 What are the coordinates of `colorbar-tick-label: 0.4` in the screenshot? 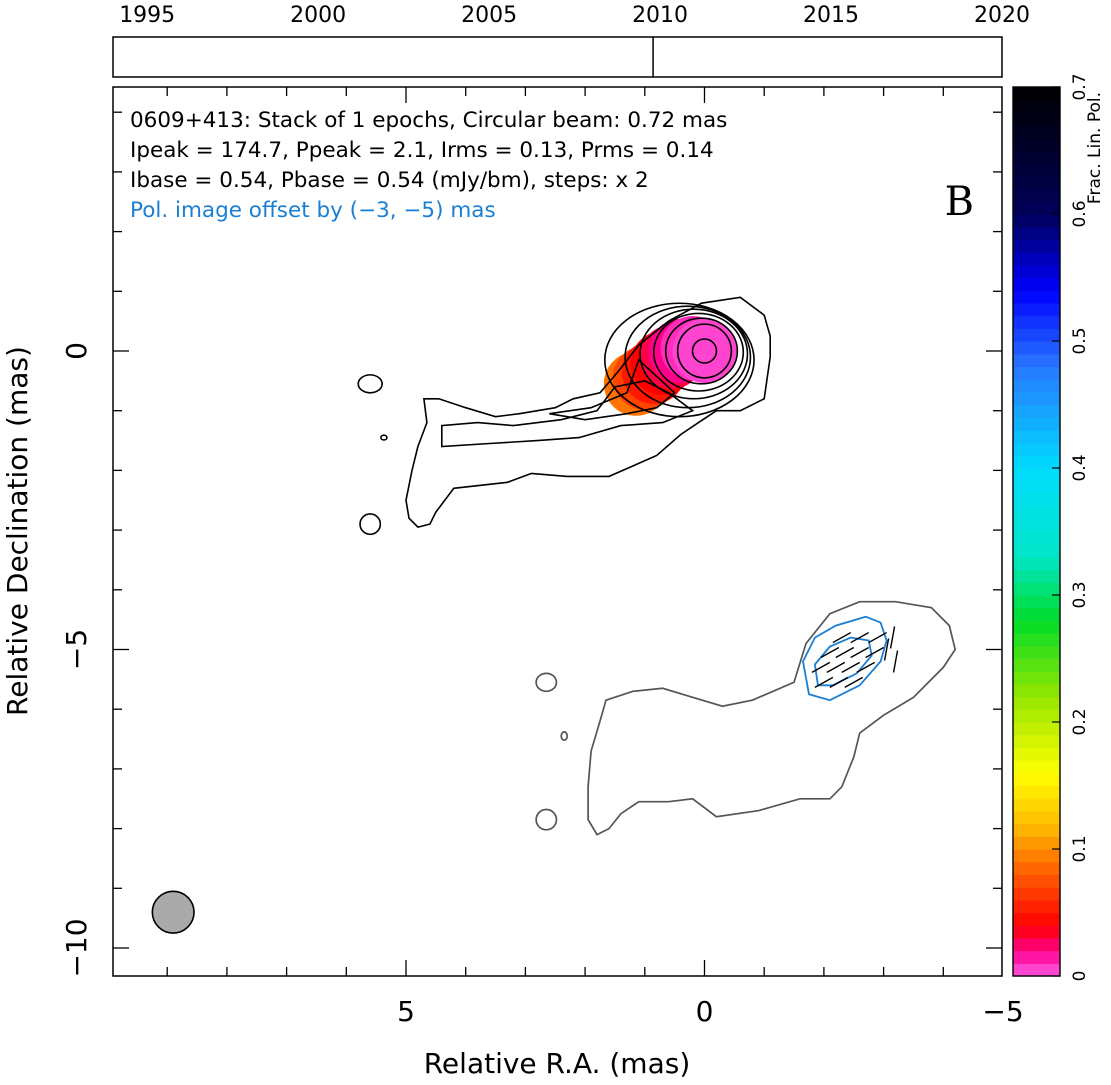 It's located at (1080, 467).